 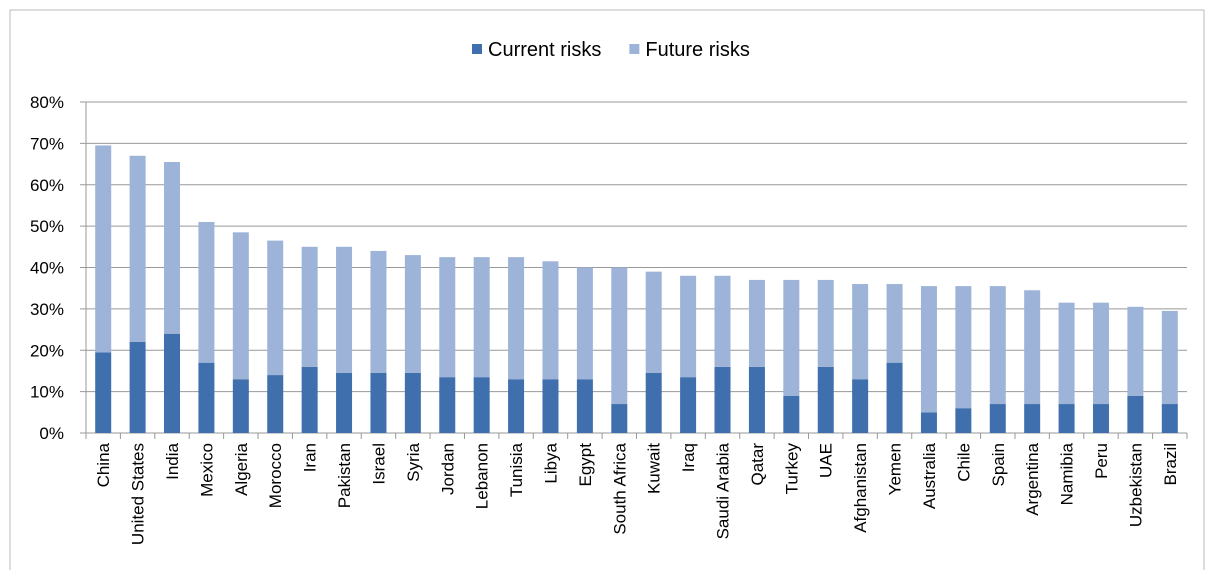 What do you see at coordinates (241, 468) in the screenshot?
I see `x-tick-label: Algeria` at bounding box center [241, 468].